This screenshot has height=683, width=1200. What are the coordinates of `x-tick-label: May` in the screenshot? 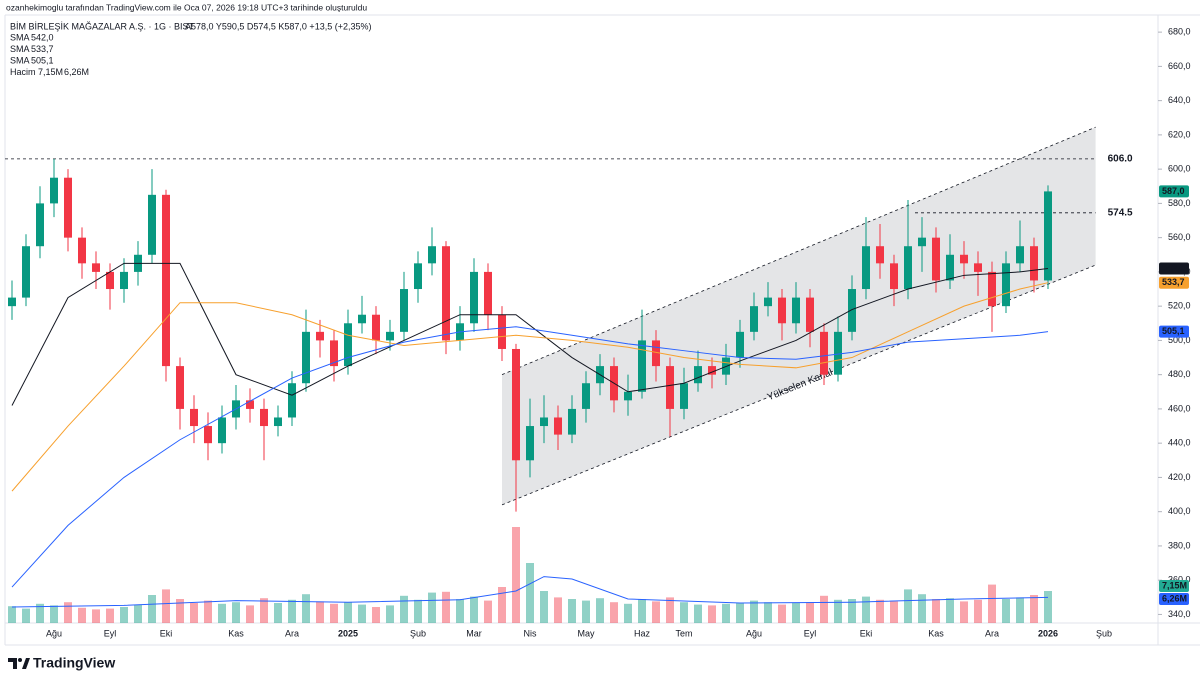 It's located at (586, 633).